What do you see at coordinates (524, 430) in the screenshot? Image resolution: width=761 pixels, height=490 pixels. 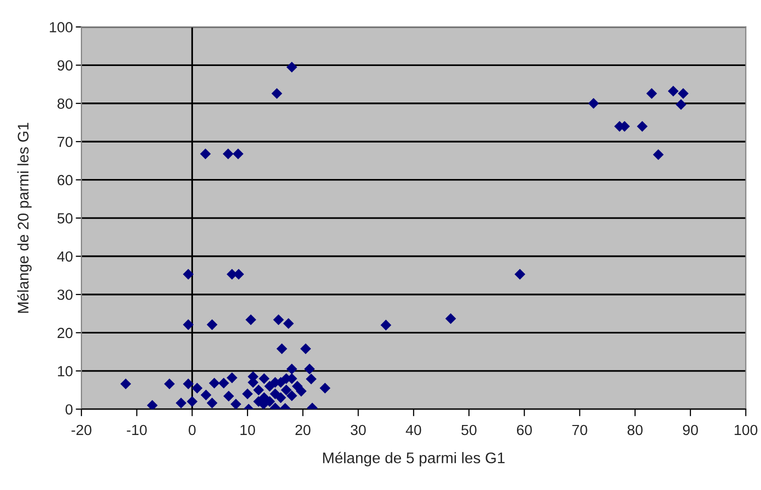 I see `x-tick-label: 60` at bounding box center [524, 430].